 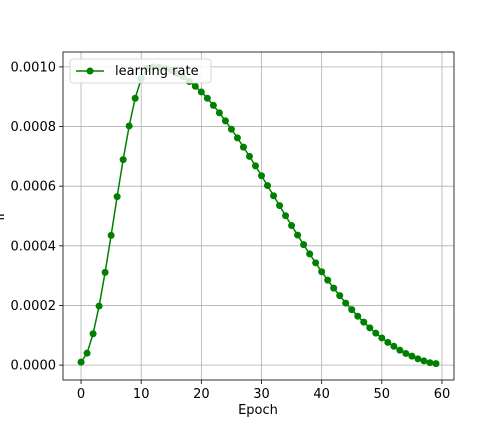 What do you see at coordinates (34, 306) in the screenshot?
I see `y-tick-label: 0.0002` at bounding box center [34, 306].